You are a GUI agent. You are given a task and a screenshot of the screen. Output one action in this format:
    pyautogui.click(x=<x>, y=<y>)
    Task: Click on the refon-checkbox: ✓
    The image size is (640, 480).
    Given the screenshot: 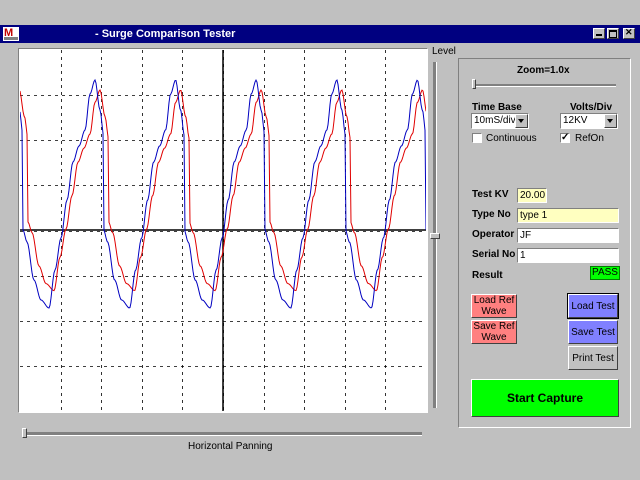 What is the action you would take?
    pyautogui.click(x=565, y=138)
    